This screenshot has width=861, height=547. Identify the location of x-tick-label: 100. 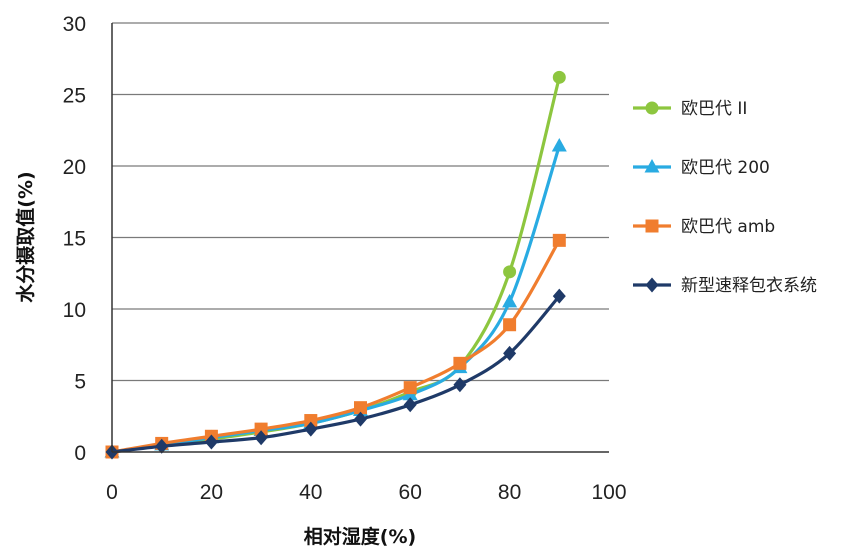
(608, 492).